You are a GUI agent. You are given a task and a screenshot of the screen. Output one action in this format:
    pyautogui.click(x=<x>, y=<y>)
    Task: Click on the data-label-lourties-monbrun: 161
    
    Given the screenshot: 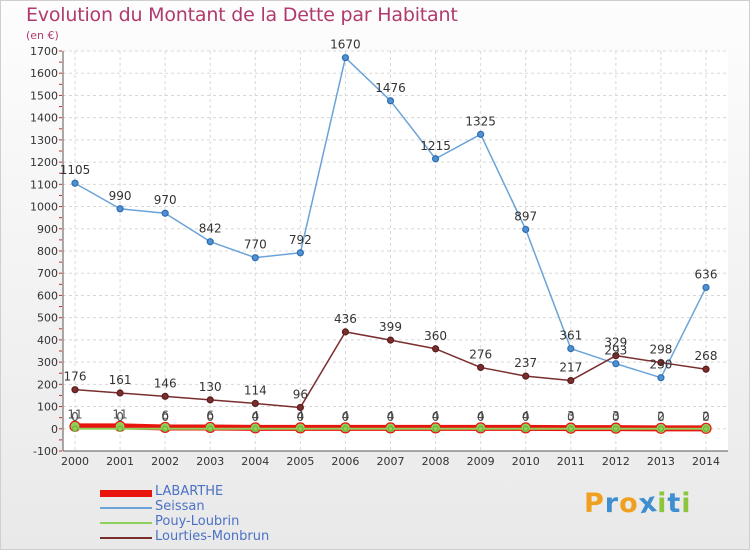 What is the action you would take?
    pyautogui.click(x=120, y=380)
    